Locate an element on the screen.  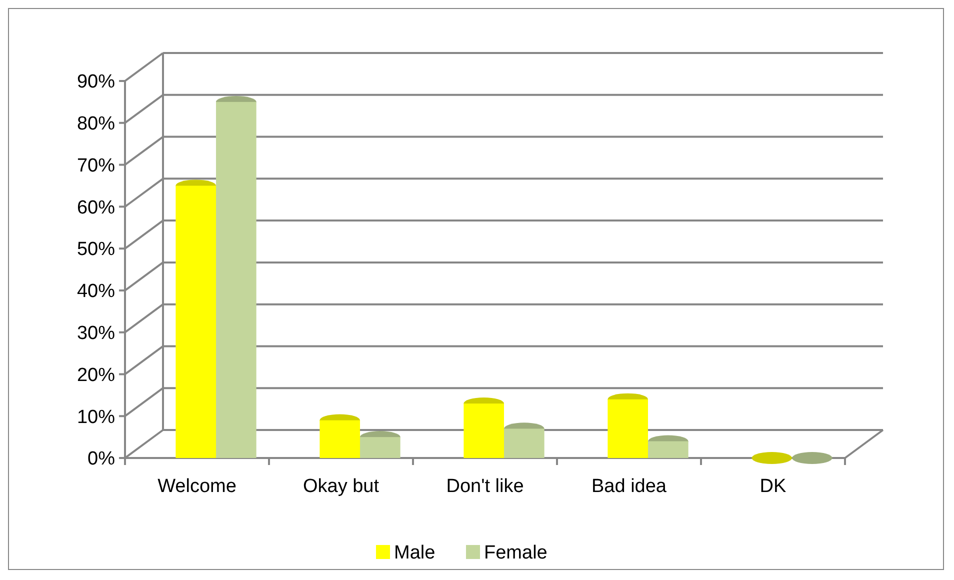
y-tick-label: 0% is located at coordinates (102, 459).